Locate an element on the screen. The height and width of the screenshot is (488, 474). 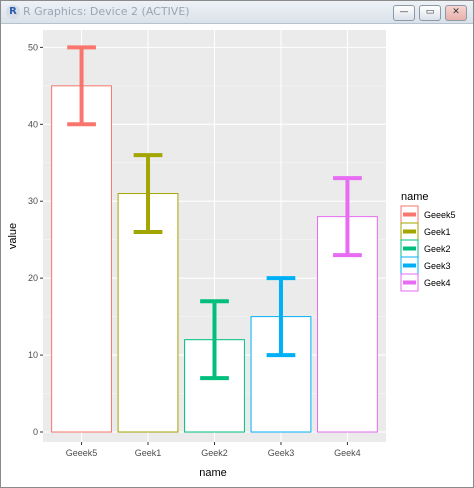
error-bar-geek4 is located at coordinates (347, 217).